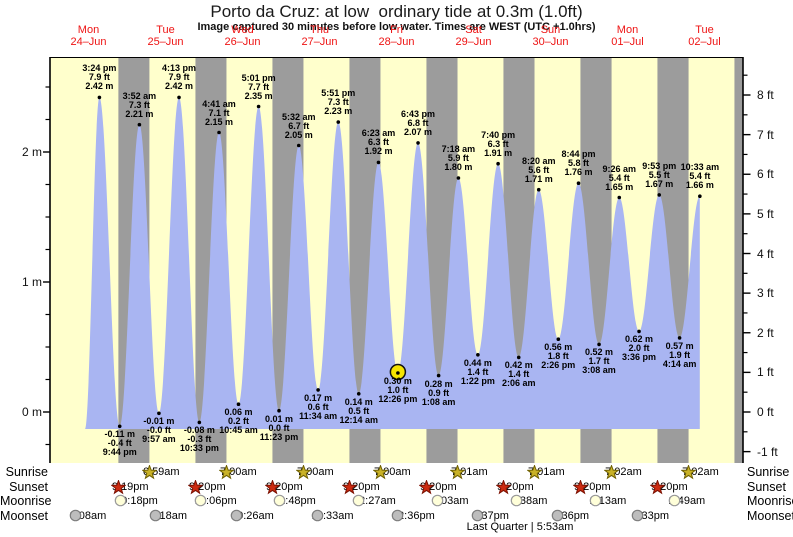 This screenshot has width=793, height=537. I want to click on tide-label-line: 3:52 am, so click(139, 95).